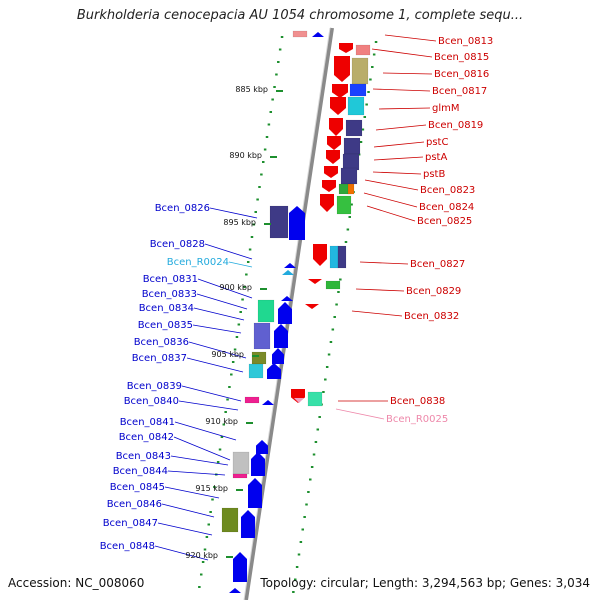 The height and width of the screenshot is (600, 600). Describe the element at coordinates (436, 157) in the screenshot. I see `gene-label-psta: pstA` at that location.